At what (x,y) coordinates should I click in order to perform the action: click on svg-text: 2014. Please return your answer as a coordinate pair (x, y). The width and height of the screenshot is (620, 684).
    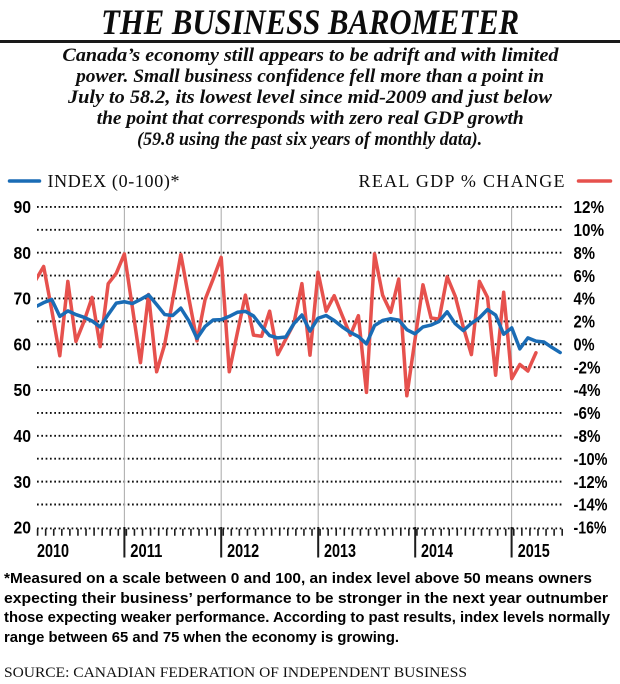
    Looking at the image, I should click on (437, 550).